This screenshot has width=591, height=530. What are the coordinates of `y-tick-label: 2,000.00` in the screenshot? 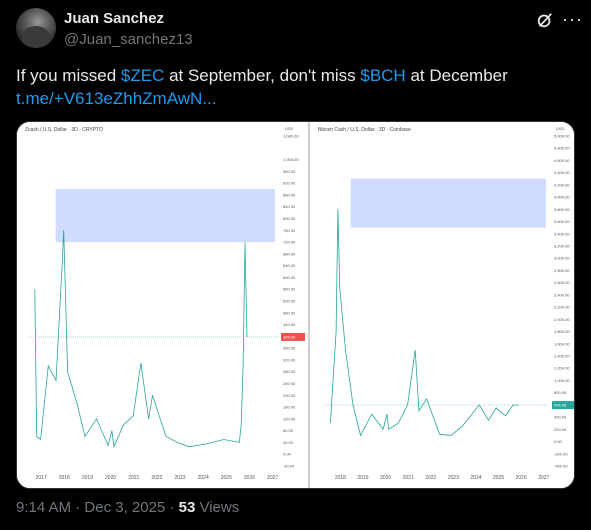 It's located at (562, 319).